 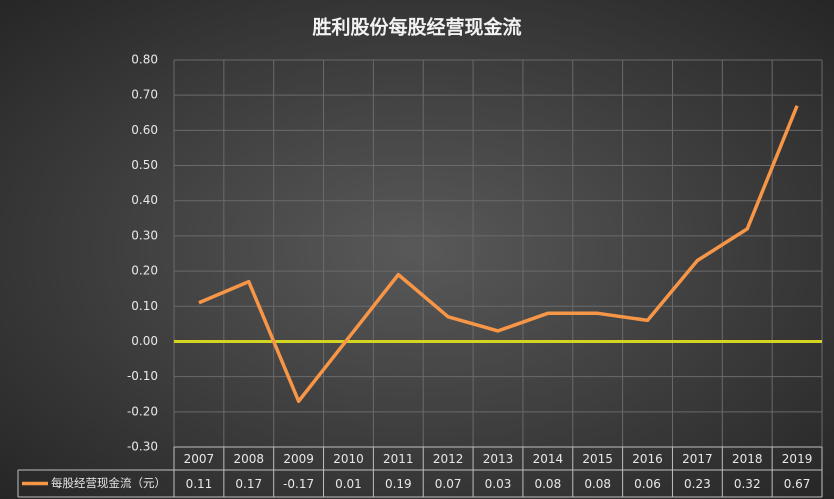 I want to click on table-value: 0.17, so click(x=248, y=484).